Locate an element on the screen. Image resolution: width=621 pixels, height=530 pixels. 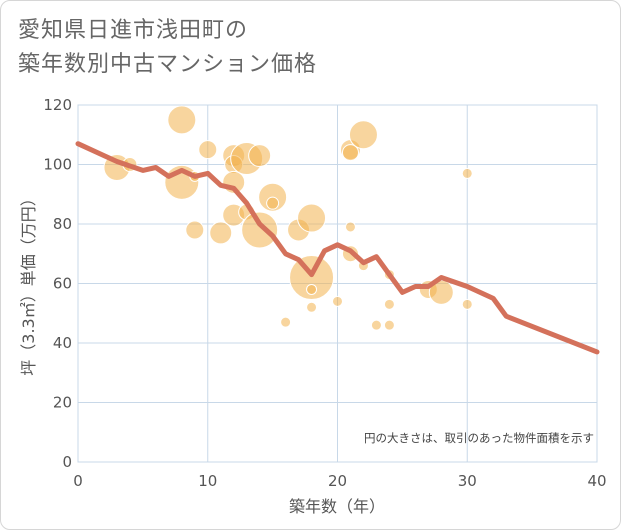
y-tick-label: 80 is located at coordinates (62, 224).